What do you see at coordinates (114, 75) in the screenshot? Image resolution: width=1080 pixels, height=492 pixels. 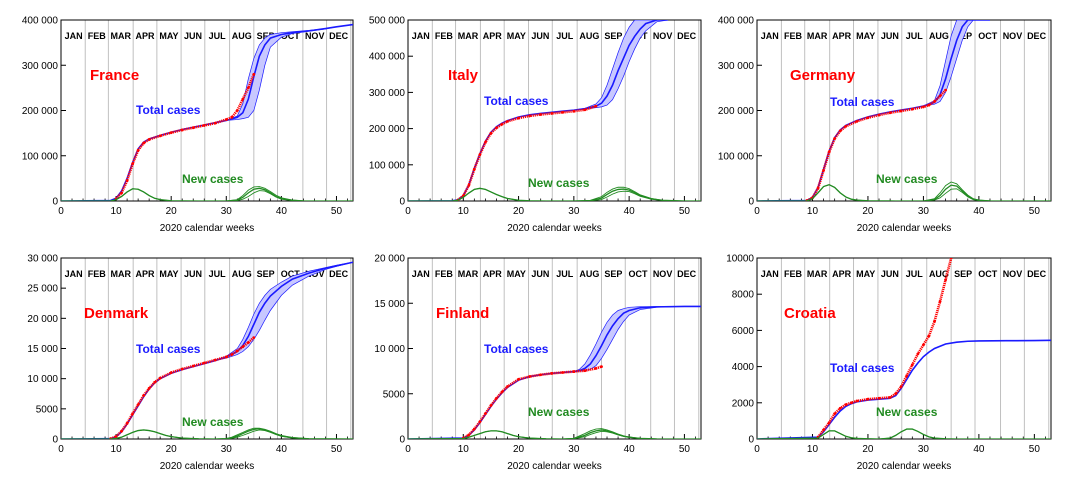 I see `country-title: France` at bounding box center [114, 75].